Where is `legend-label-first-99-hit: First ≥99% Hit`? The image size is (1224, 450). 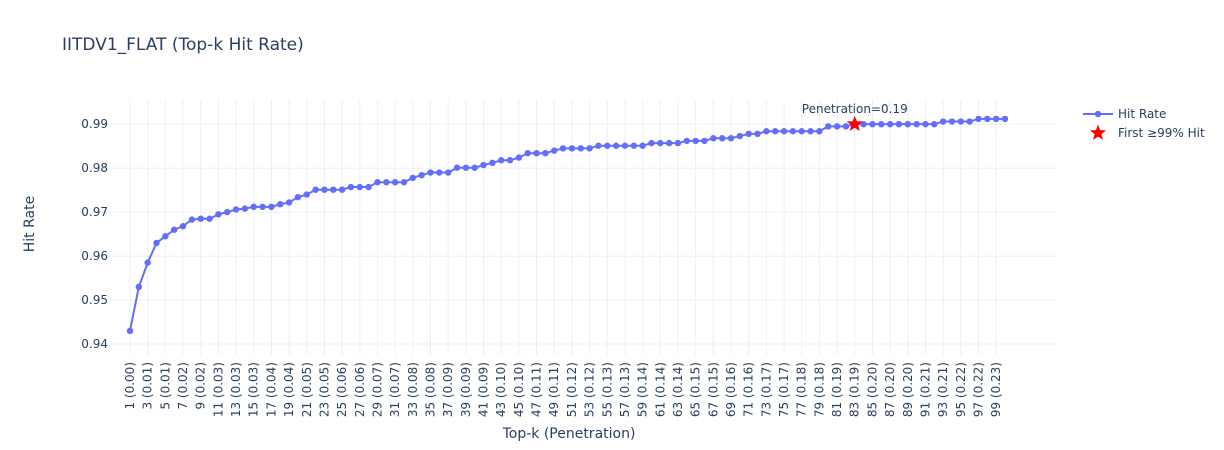
legend-label-first-99-hit: First ≥99% Hit is located at coordinates (1161, 133).